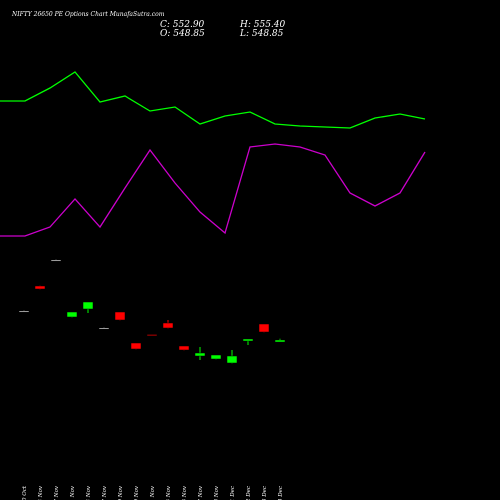 This screenshot has width=500, height=500. I want to click on x-tick-label: 25 Nov, so click(169, 492).